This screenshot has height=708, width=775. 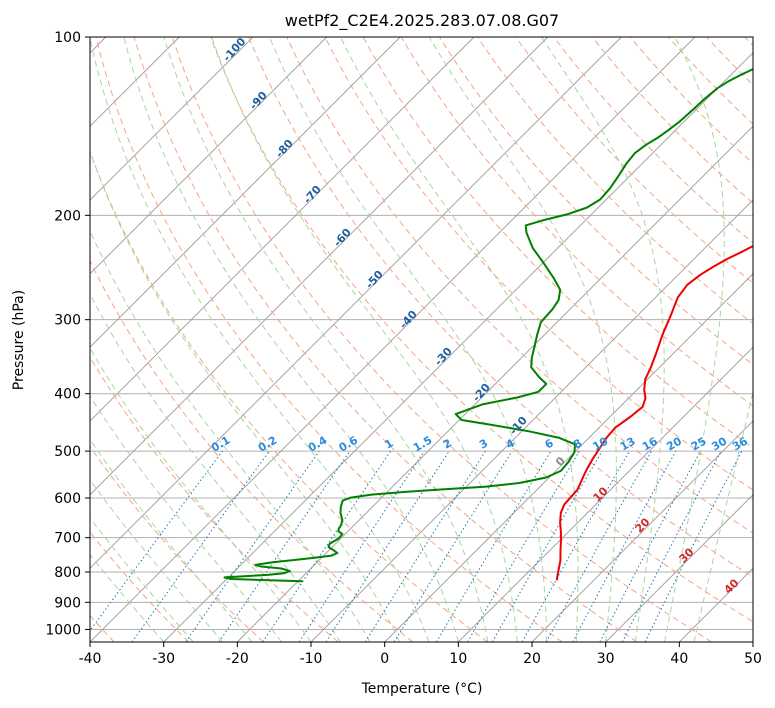 I want to click on x-tick-label: -40, so click(x=90, y=659).